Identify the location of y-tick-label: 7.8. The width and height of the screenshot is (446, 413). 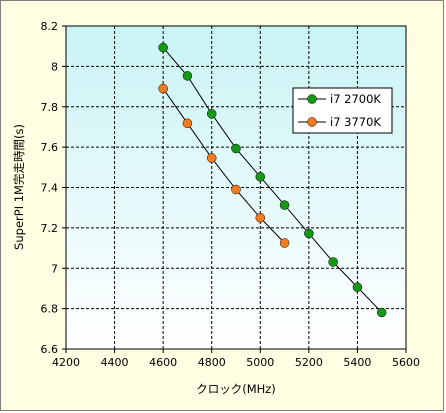
(50, 107).